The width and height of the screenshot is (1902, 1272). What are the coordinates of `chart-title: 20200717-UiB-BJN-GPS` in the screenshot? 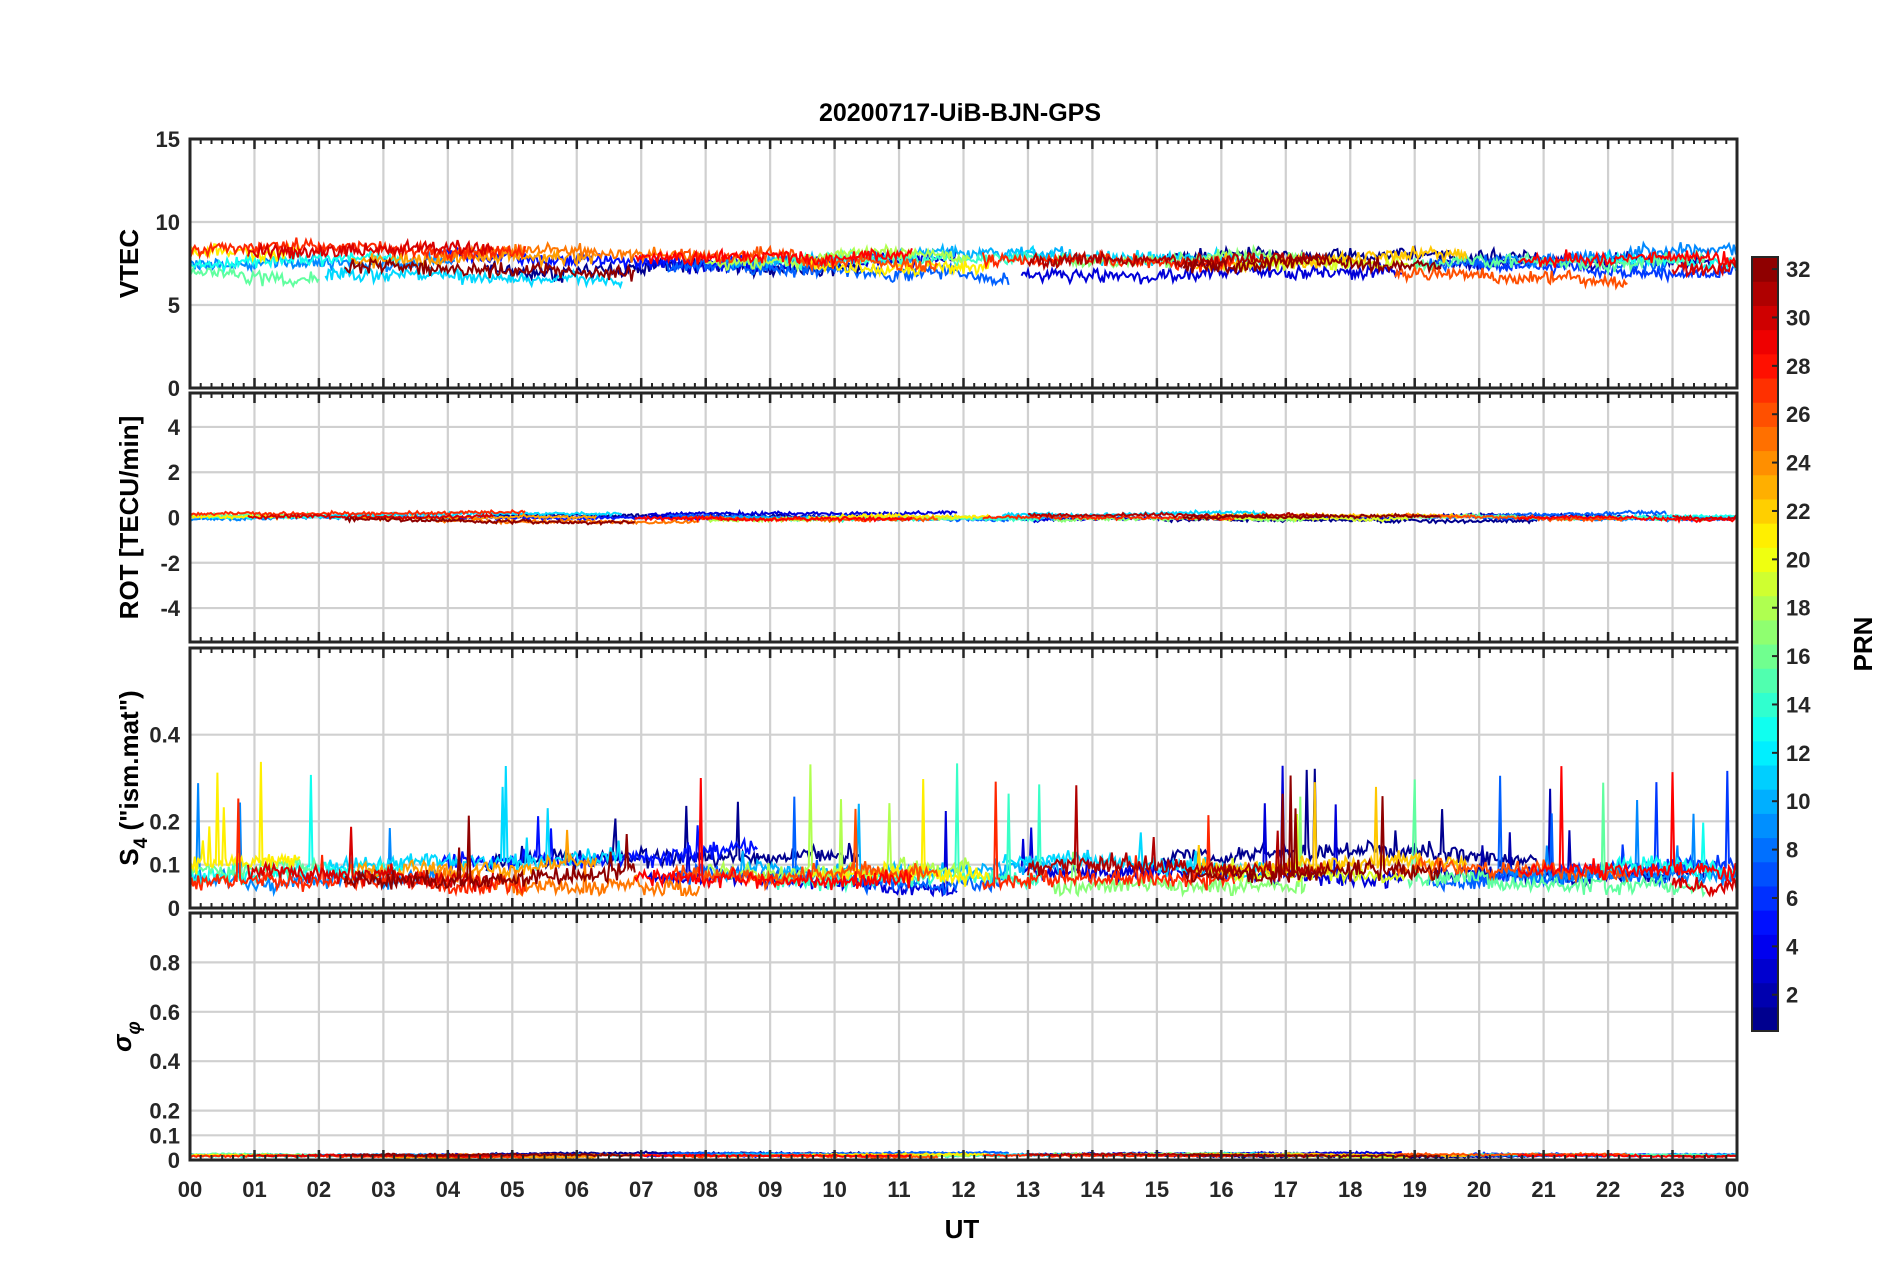 It's located at (960, 113).